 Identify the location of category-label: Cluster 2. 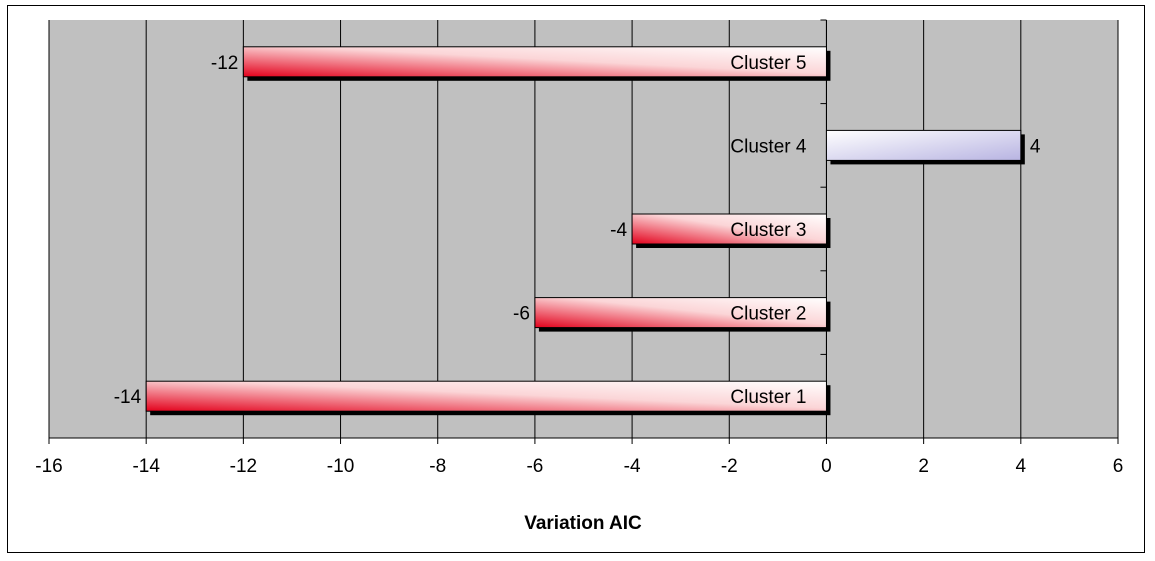
(768, 314).